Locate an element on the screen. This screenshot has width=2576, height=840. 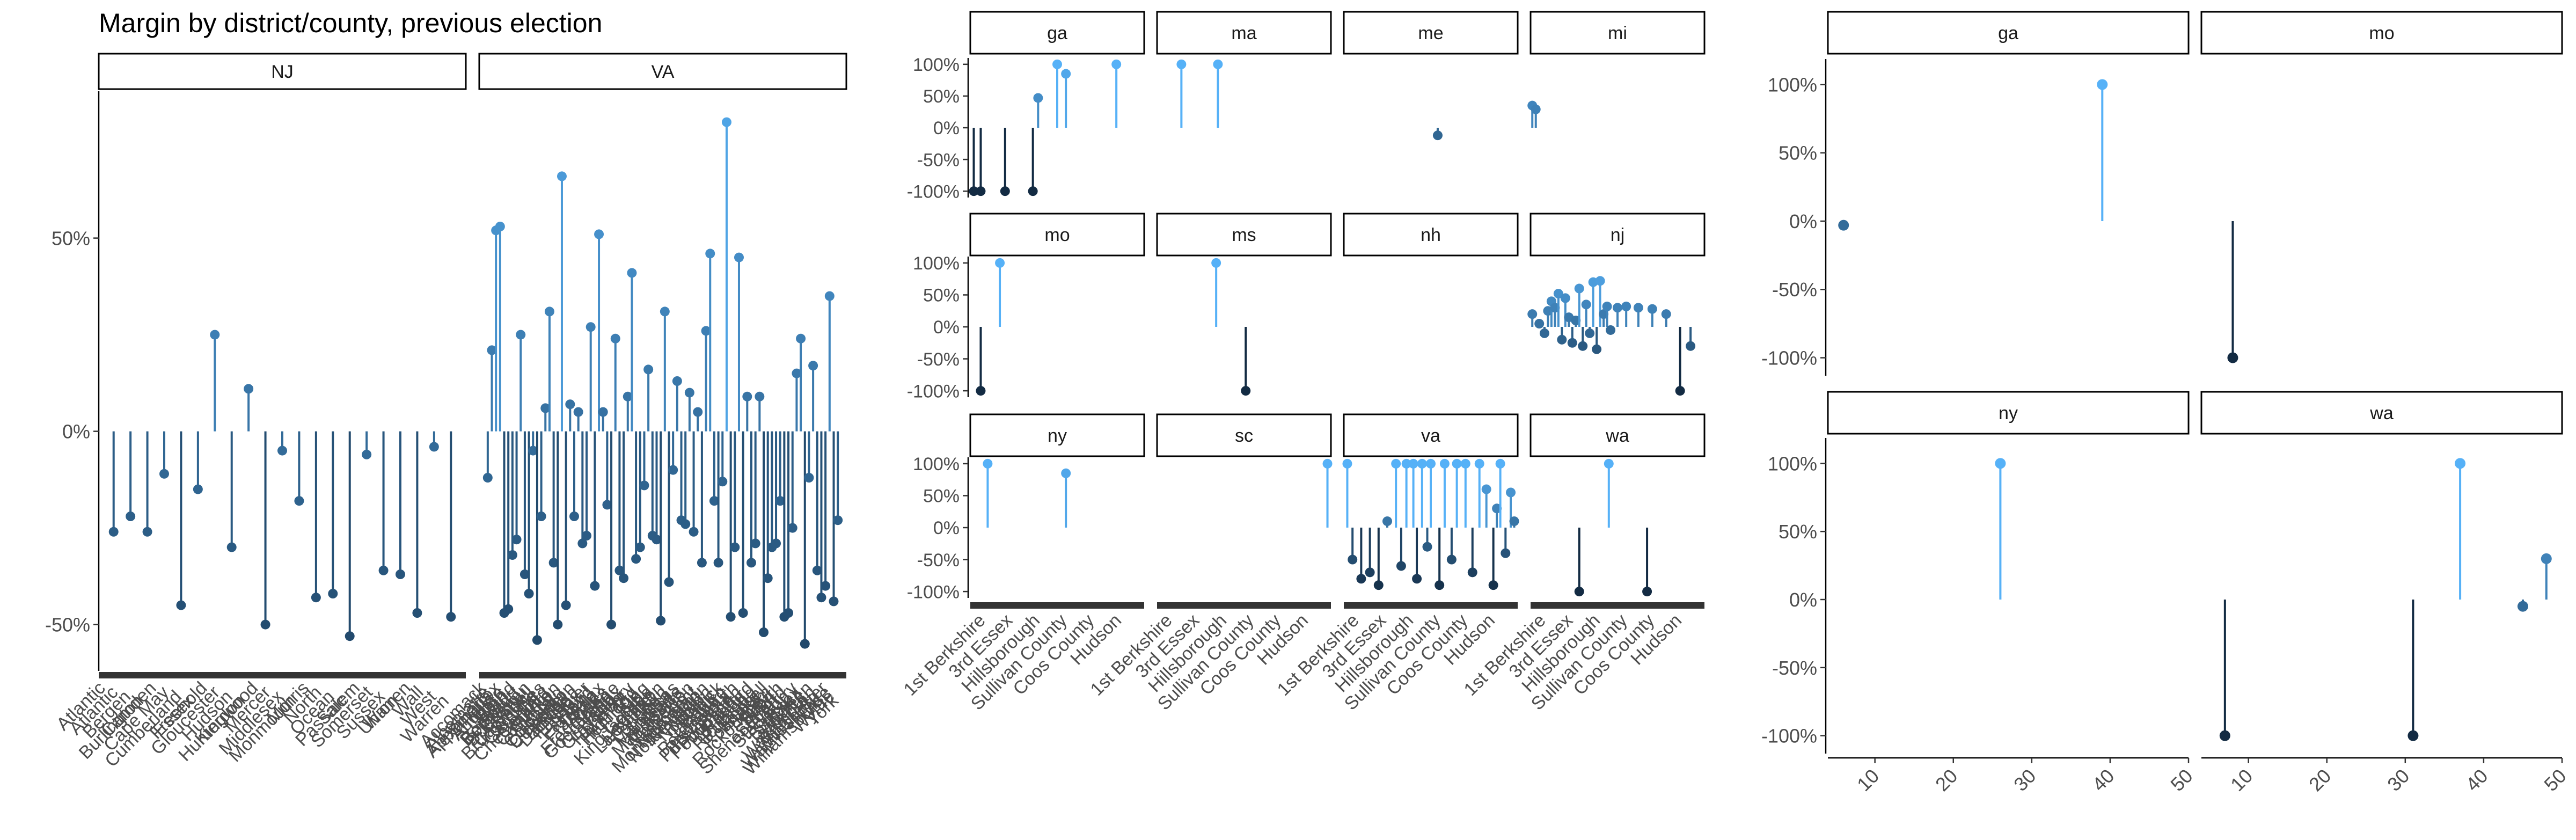
c3-ny-mark-point is located at coordinates (2000, 463).